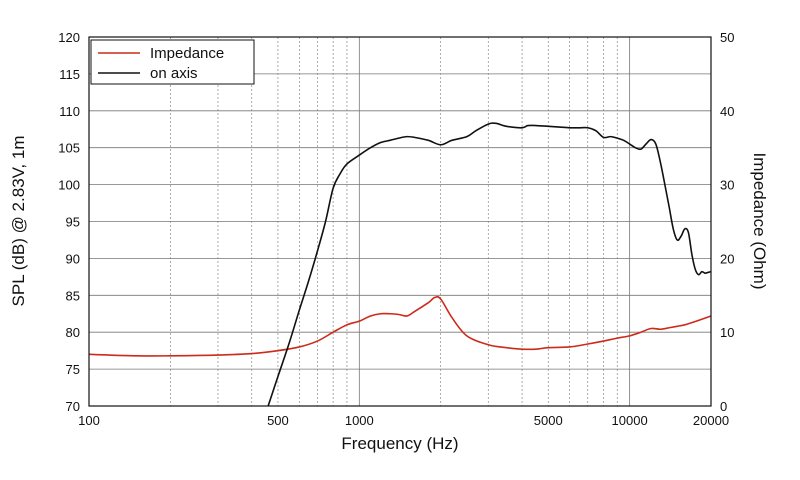  Describe the element at coordinates (69, 37) in the screenshot. I see `y-tick-label: 120` at that location.